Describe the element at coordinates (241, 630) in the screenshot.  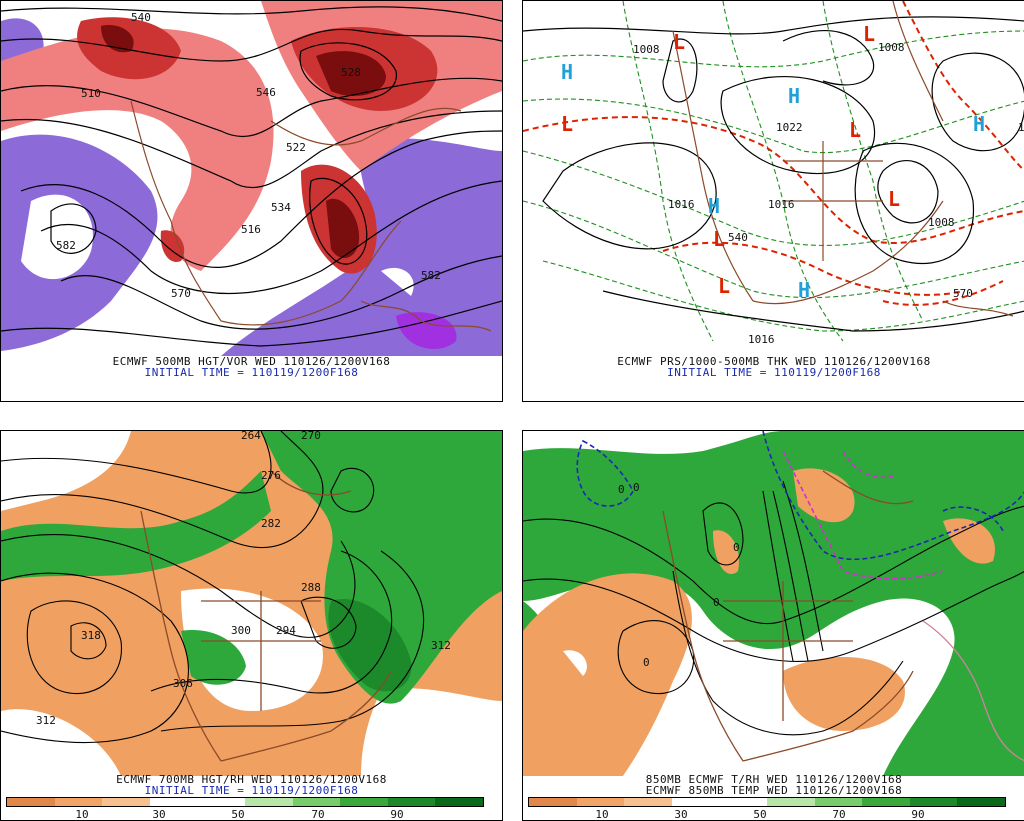
I see `contour-label: 300` at that location.